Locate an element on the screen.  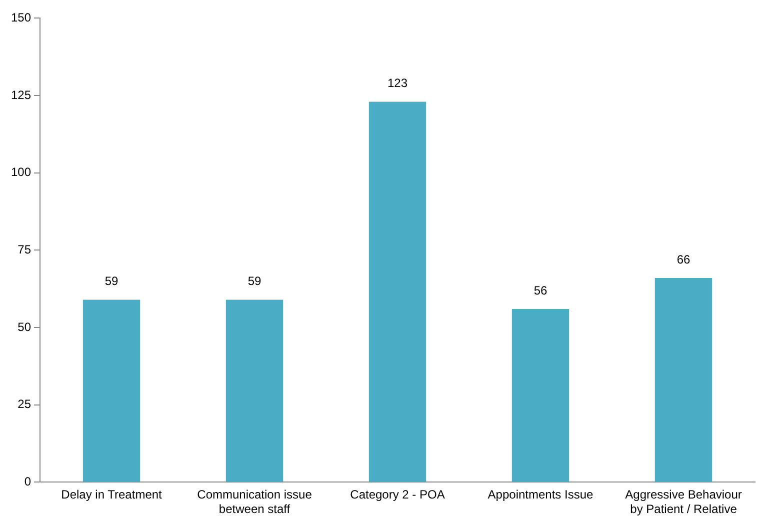
y-tick-label: 50 is located at coordinates (25, 327).